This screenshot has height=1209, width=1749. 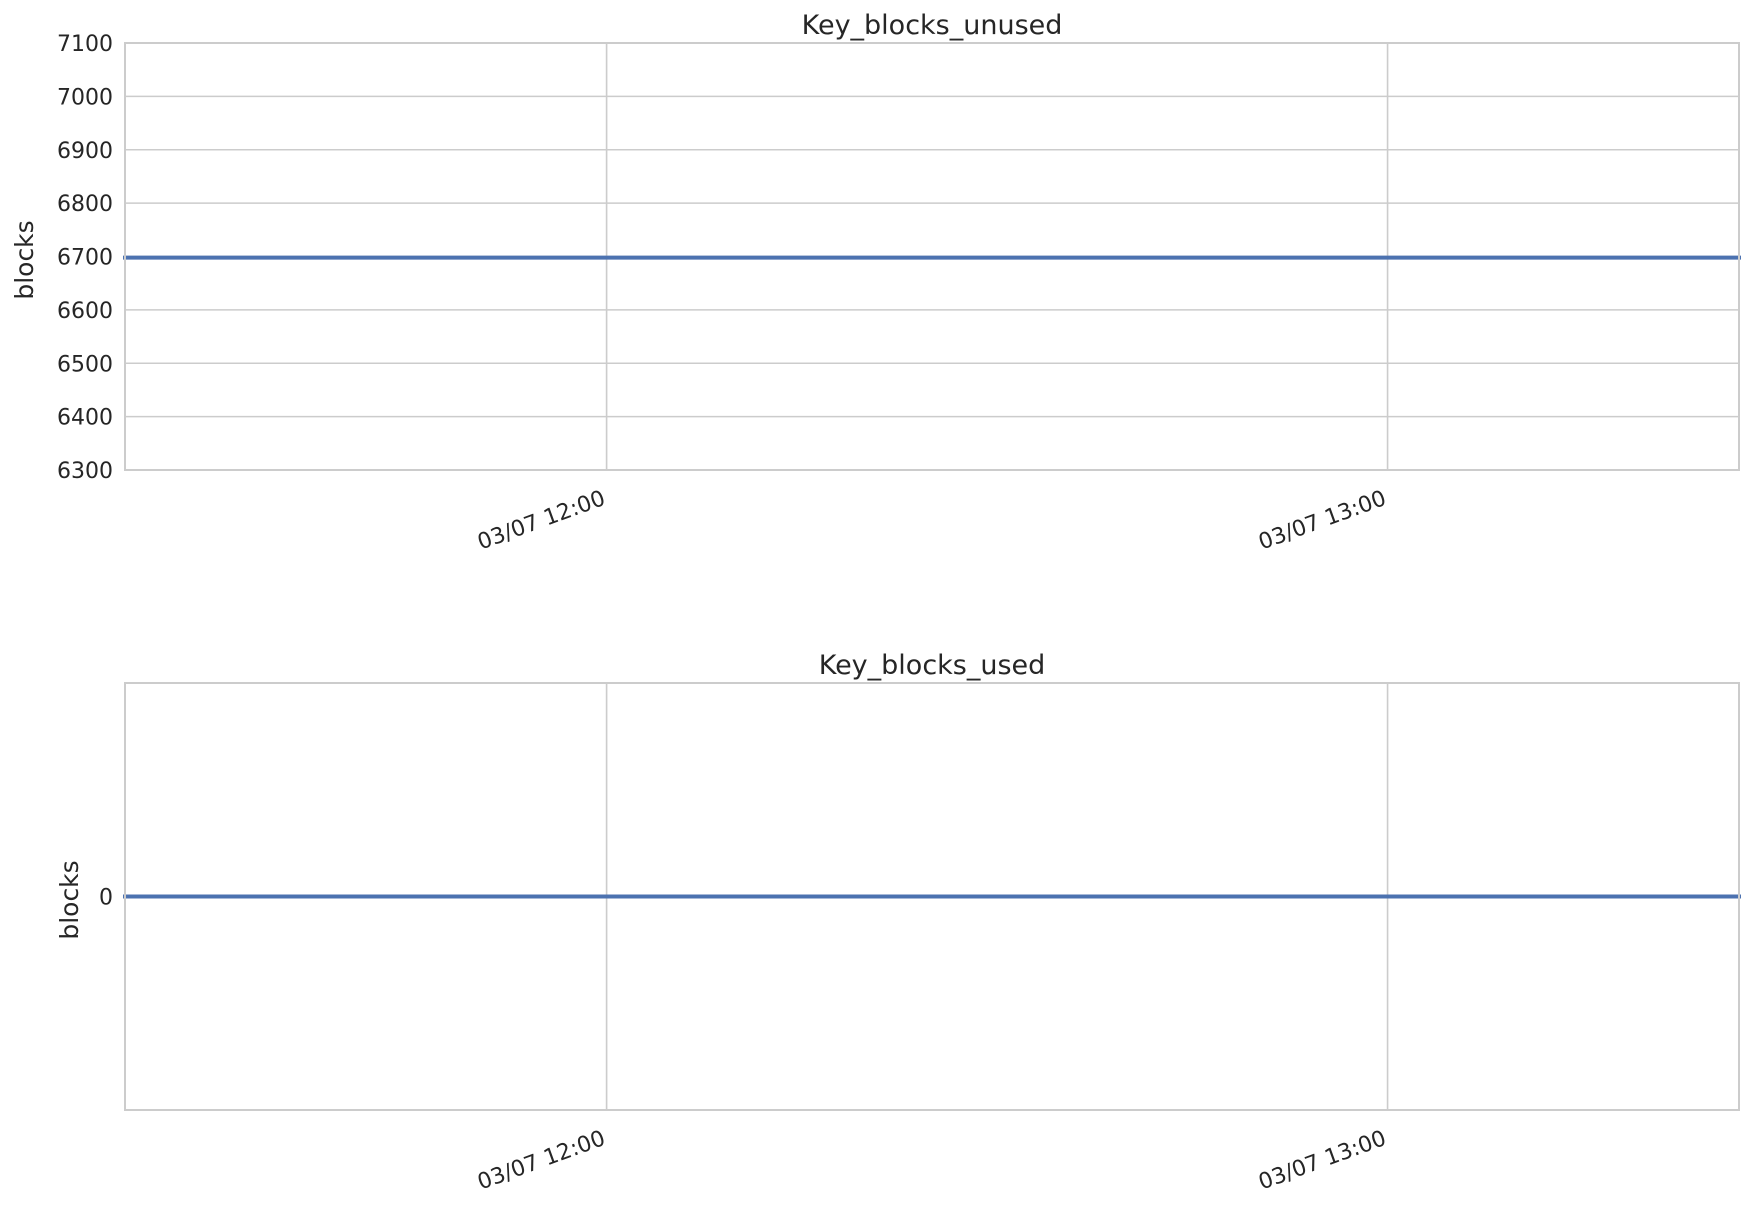 I want to click on y-tick-label: 7000, so click(x=85, y=97).